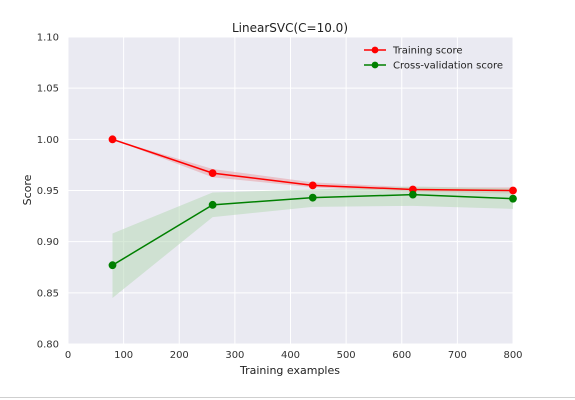 The image size is (575, 400). I want to click on x-tick-label: 800, so click(512, 355).